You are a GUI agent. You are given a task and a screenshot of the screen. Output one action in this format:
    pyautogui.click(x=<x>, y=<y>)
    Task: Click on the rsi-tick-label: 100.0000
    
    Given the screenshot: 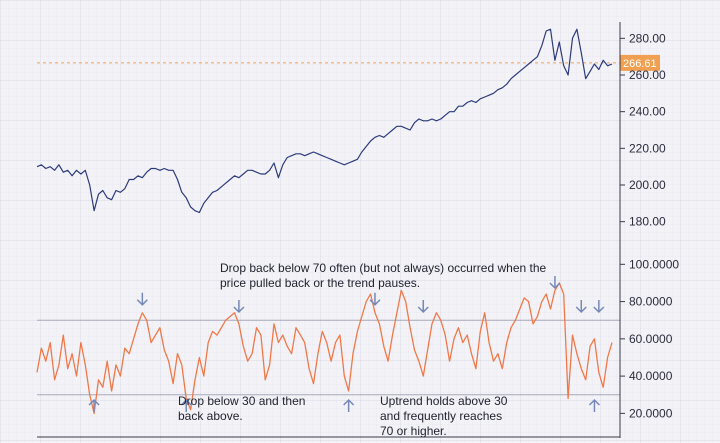 What is the action you would take?
    pyautogui.click(x=654, y=264)
    